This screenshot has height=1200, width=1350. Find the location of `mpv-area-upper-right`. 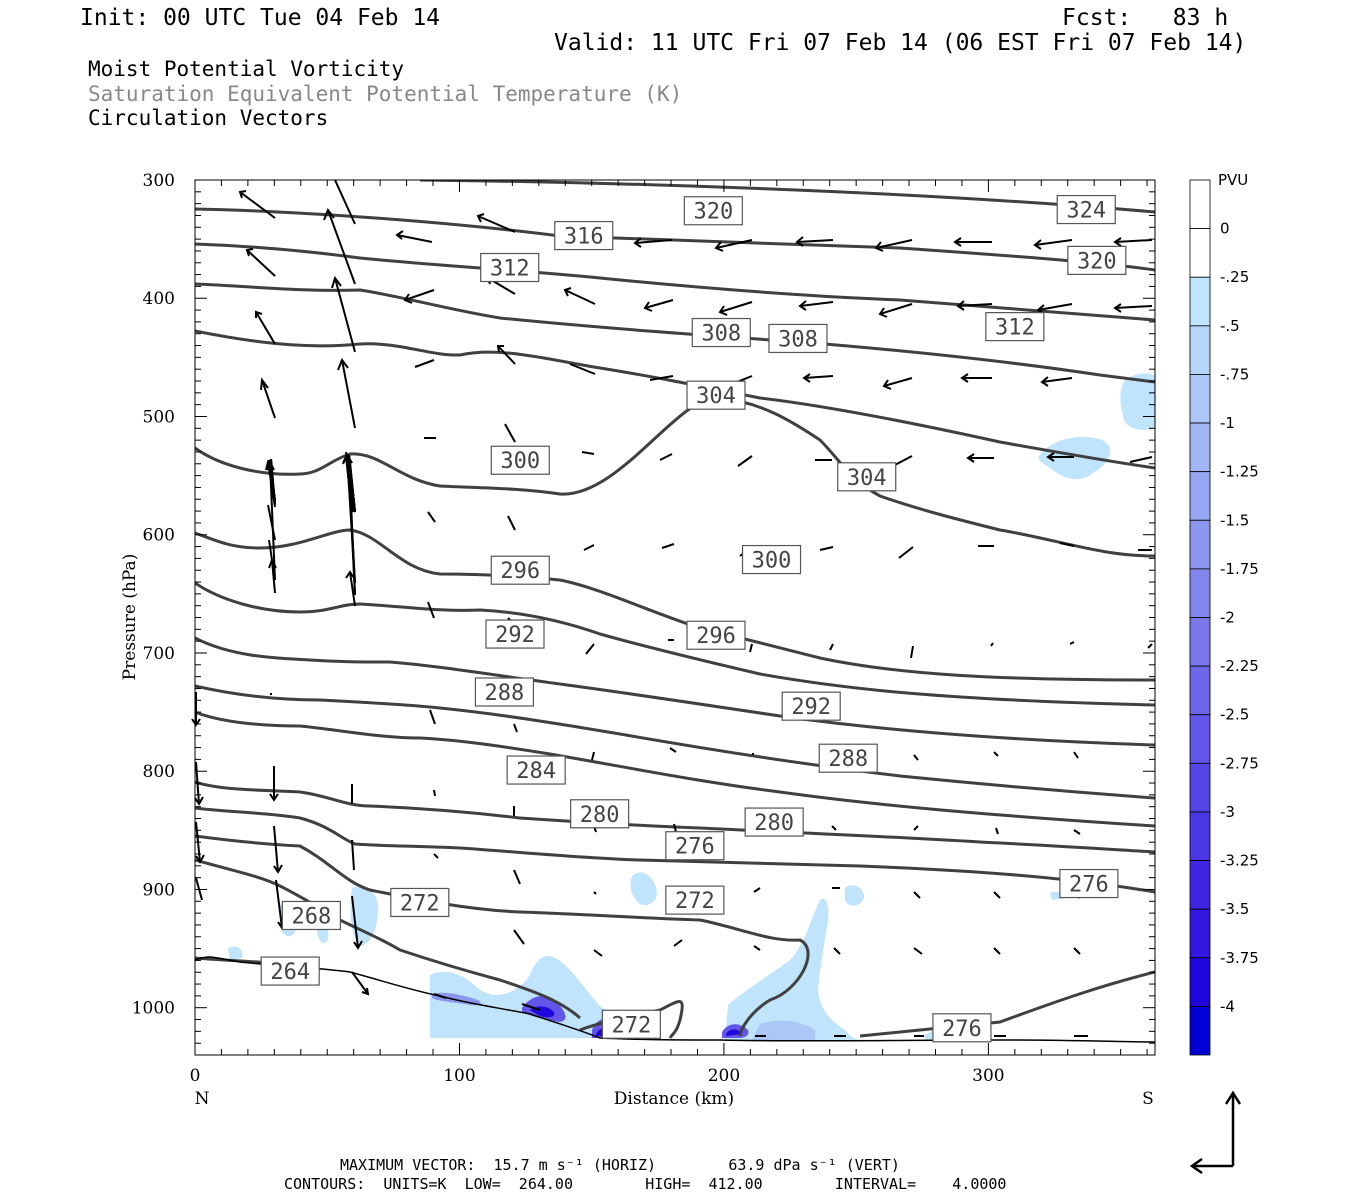

mpv-area-upper-right is located at coordinates (1137, 401).